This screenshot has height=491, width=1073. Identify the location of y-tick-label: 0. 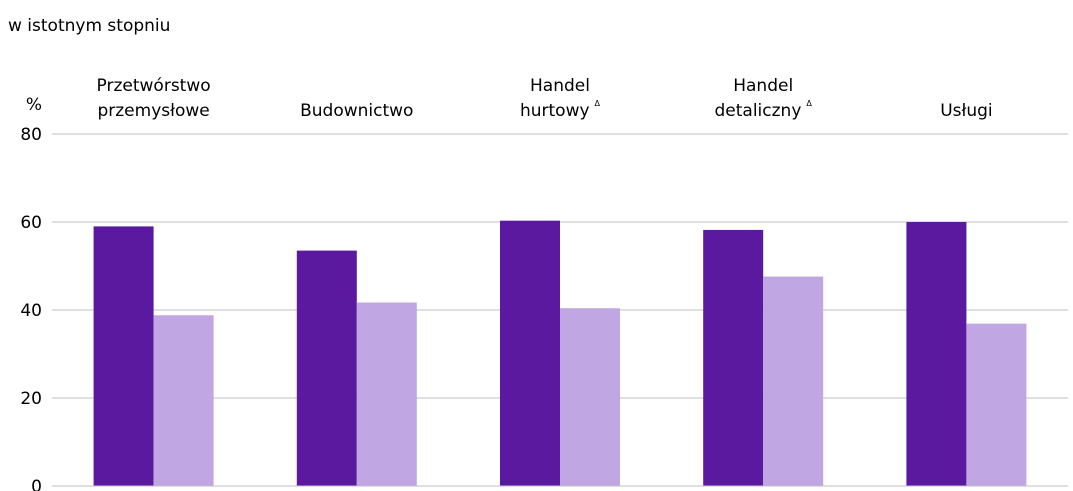
(36, 484).